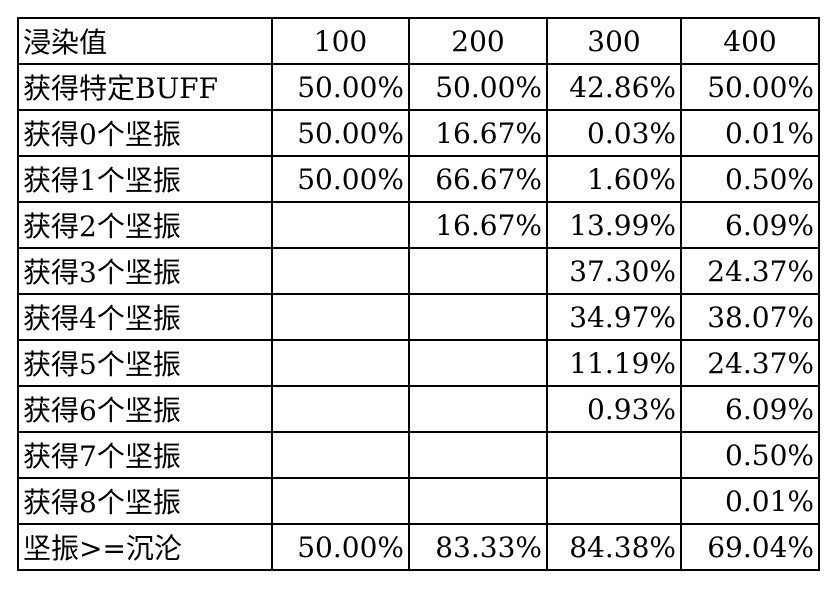  I want to click on table-cell: 浸染值, so click(145, 41).